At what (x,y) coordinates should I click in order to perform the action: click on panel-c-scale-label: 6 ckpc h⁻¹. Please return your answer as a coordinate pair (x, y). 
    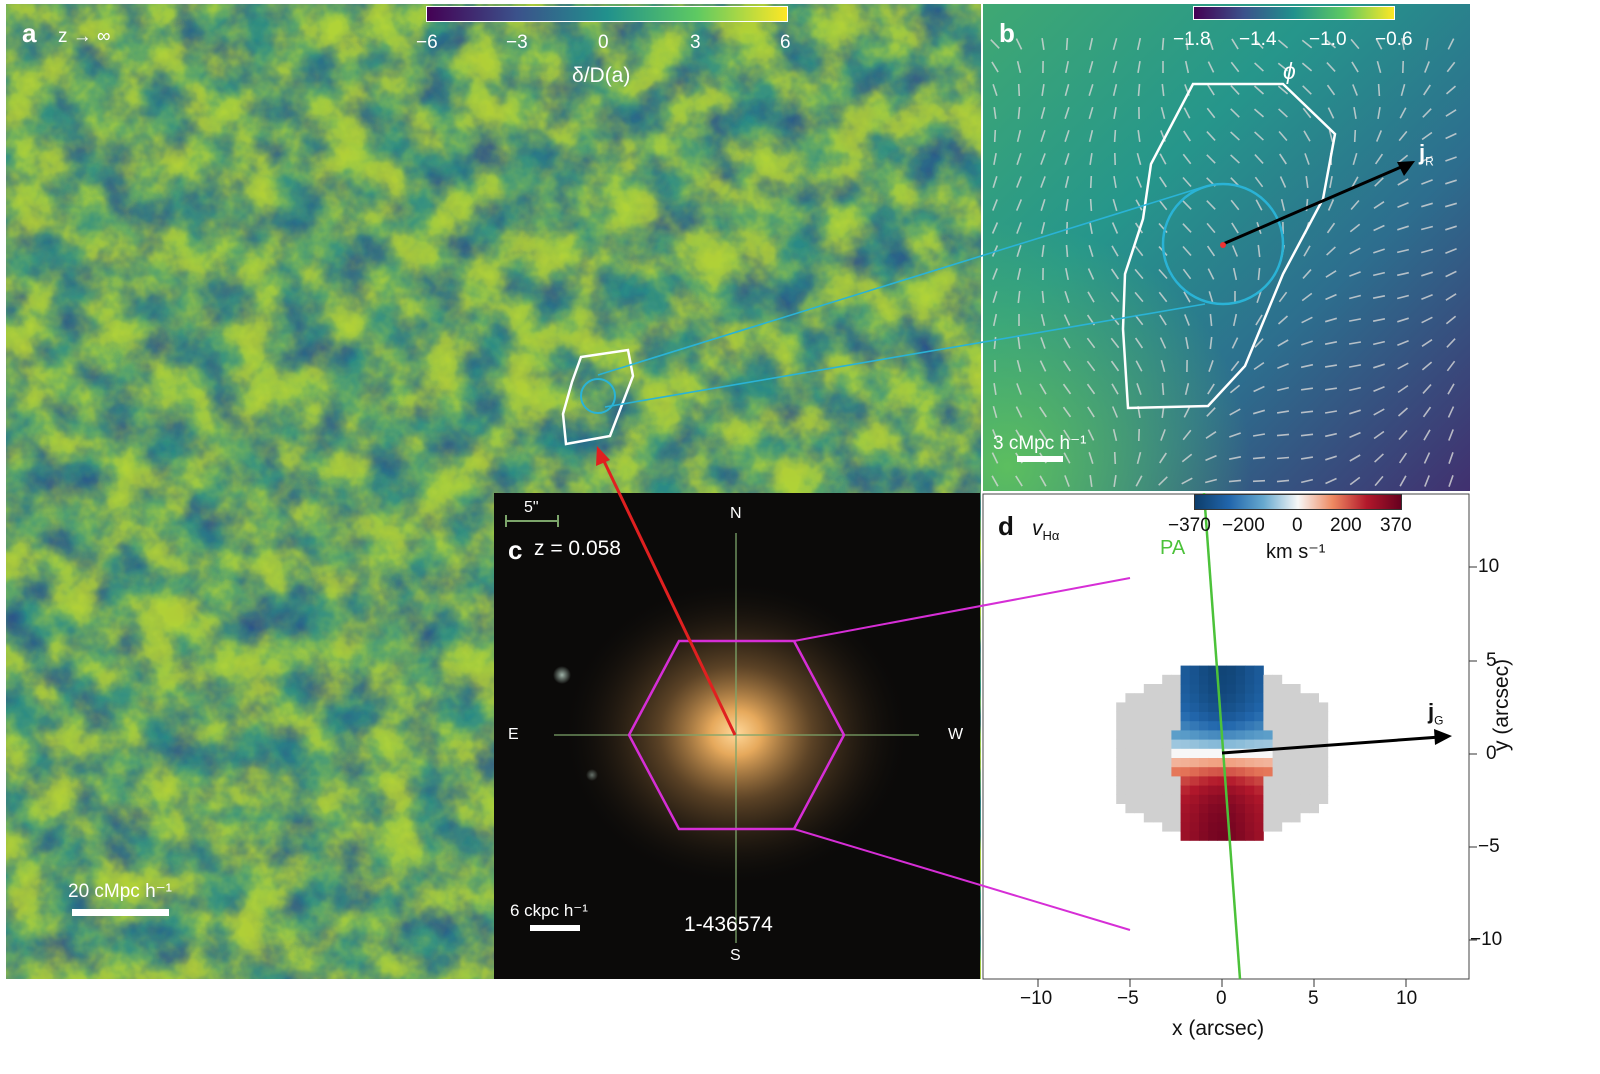
    Looking at the image, I should click on (549, 910).